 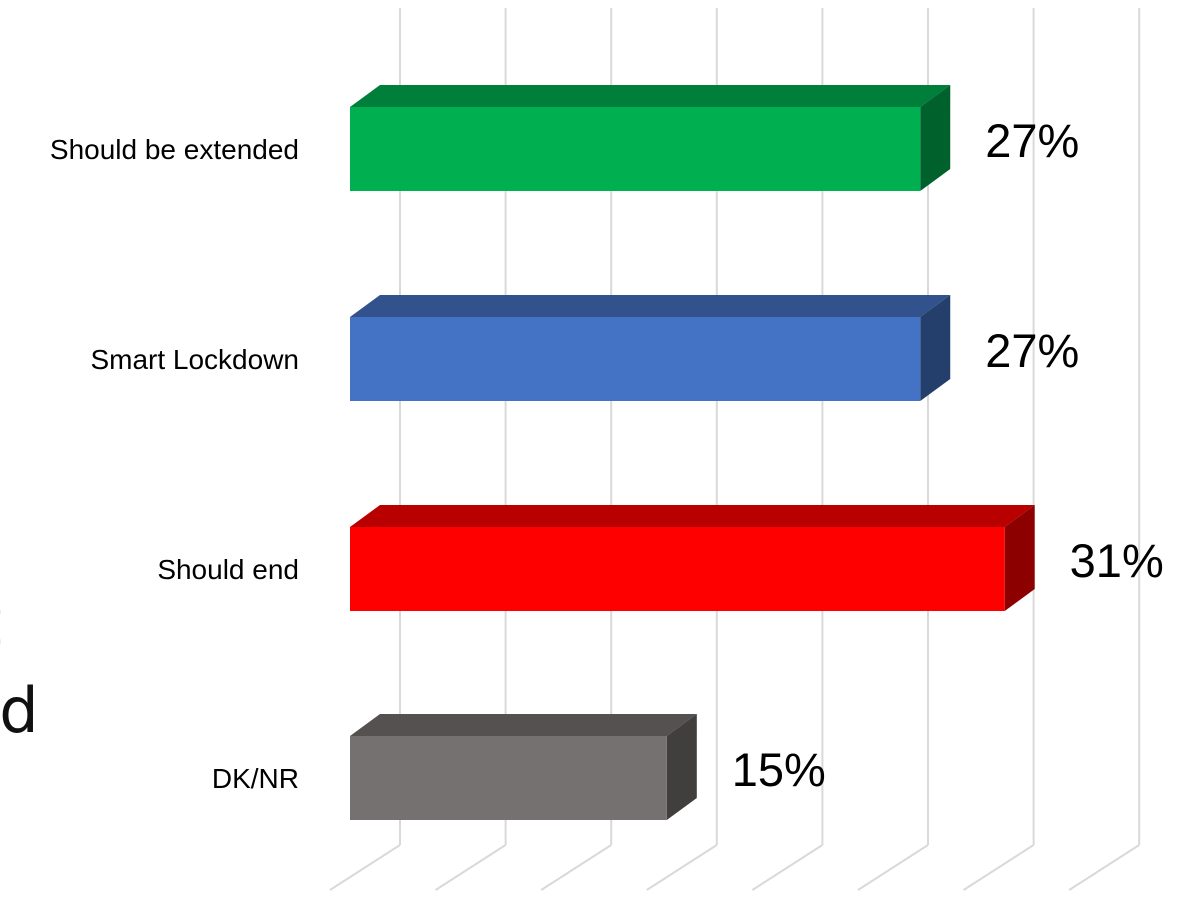 I want to click on background-text-fragment: it, so click(x=1, y=623).